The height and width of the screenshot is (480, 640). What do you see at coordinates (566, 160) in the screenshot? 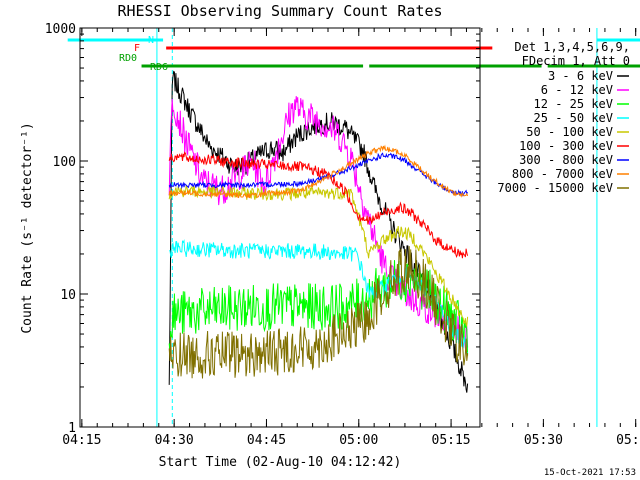
I see `legend-entry-label: 300 - 800 keV` at bounding box center [566, 160].